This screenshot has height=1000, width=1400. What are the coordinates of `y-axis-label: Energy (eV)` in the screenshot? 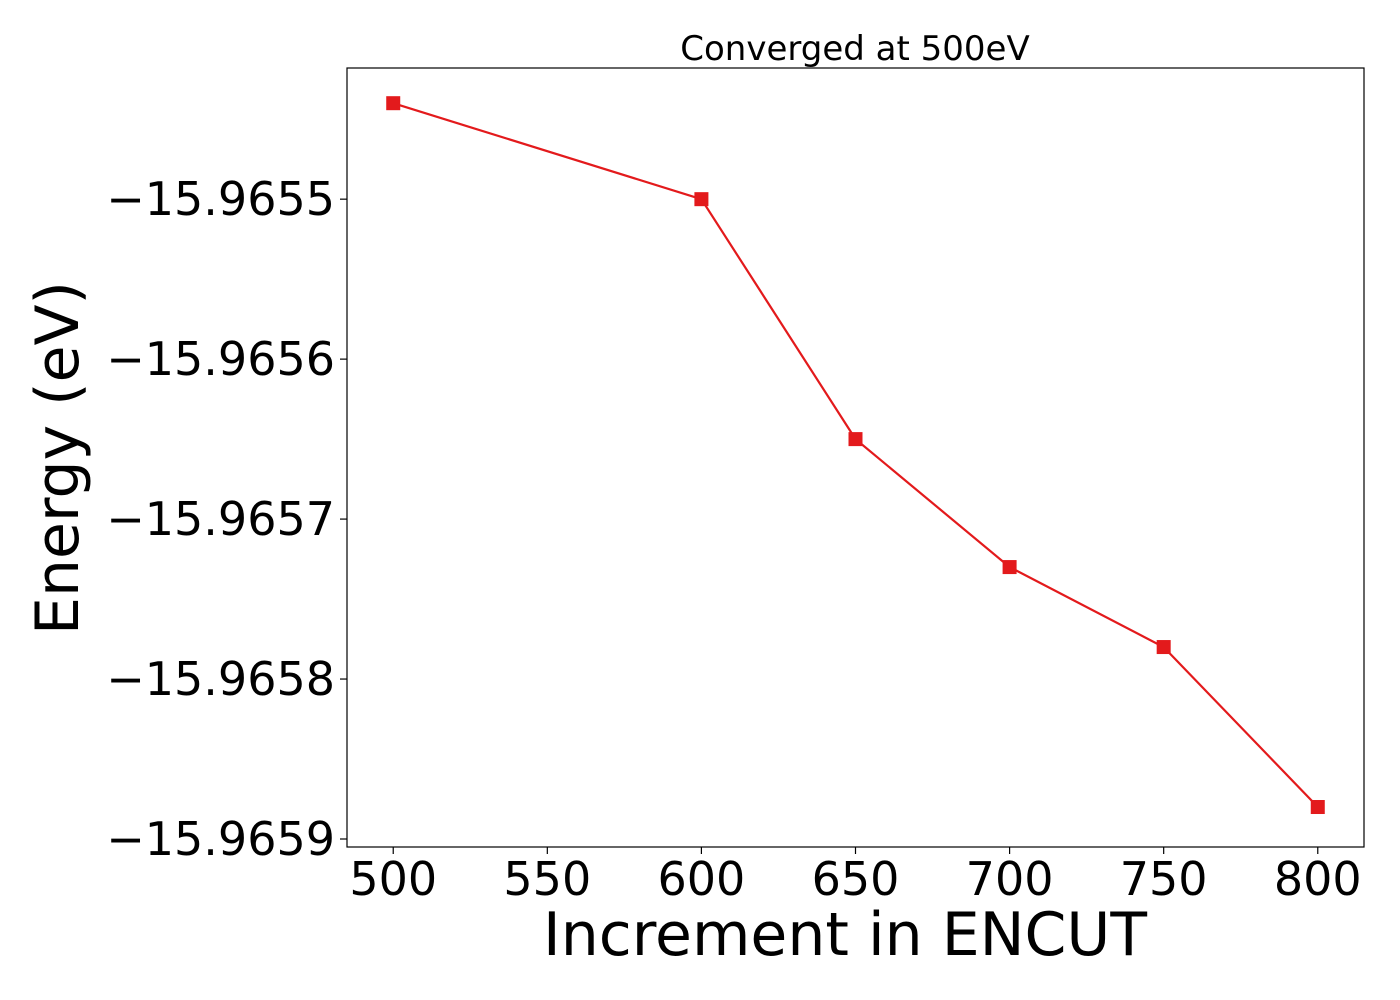 It's located at (58, 458).